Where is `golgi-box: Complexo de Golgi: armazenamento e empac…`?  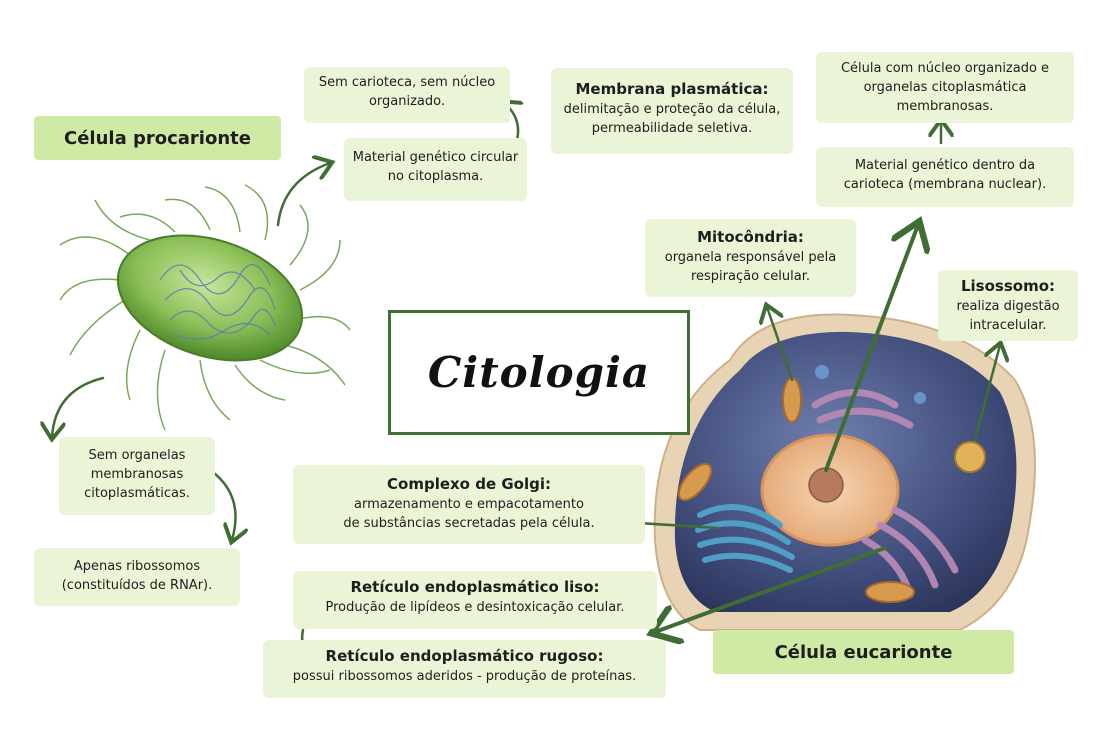
golgi-box: Complexo de Golgi: armazenamento e empac… is located at coordinates (469, 504).